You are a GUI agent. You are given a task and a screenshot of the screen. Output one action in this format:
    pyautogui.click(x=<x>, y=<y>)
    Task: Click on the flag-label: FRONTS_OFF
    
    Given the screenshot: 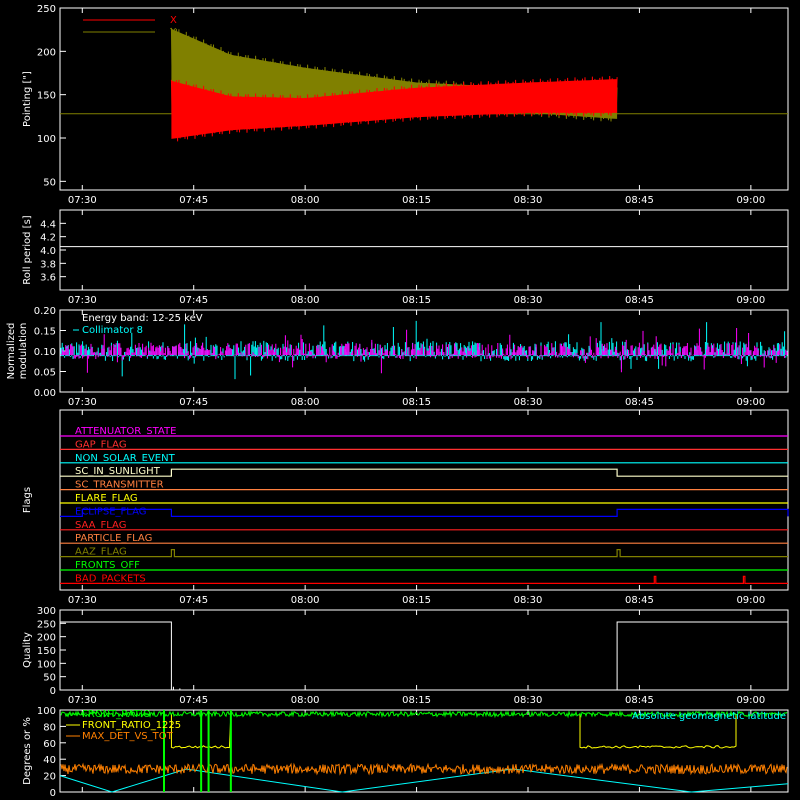 What is the action you would take?
    pyautogui.click(x=107, y=565)
    